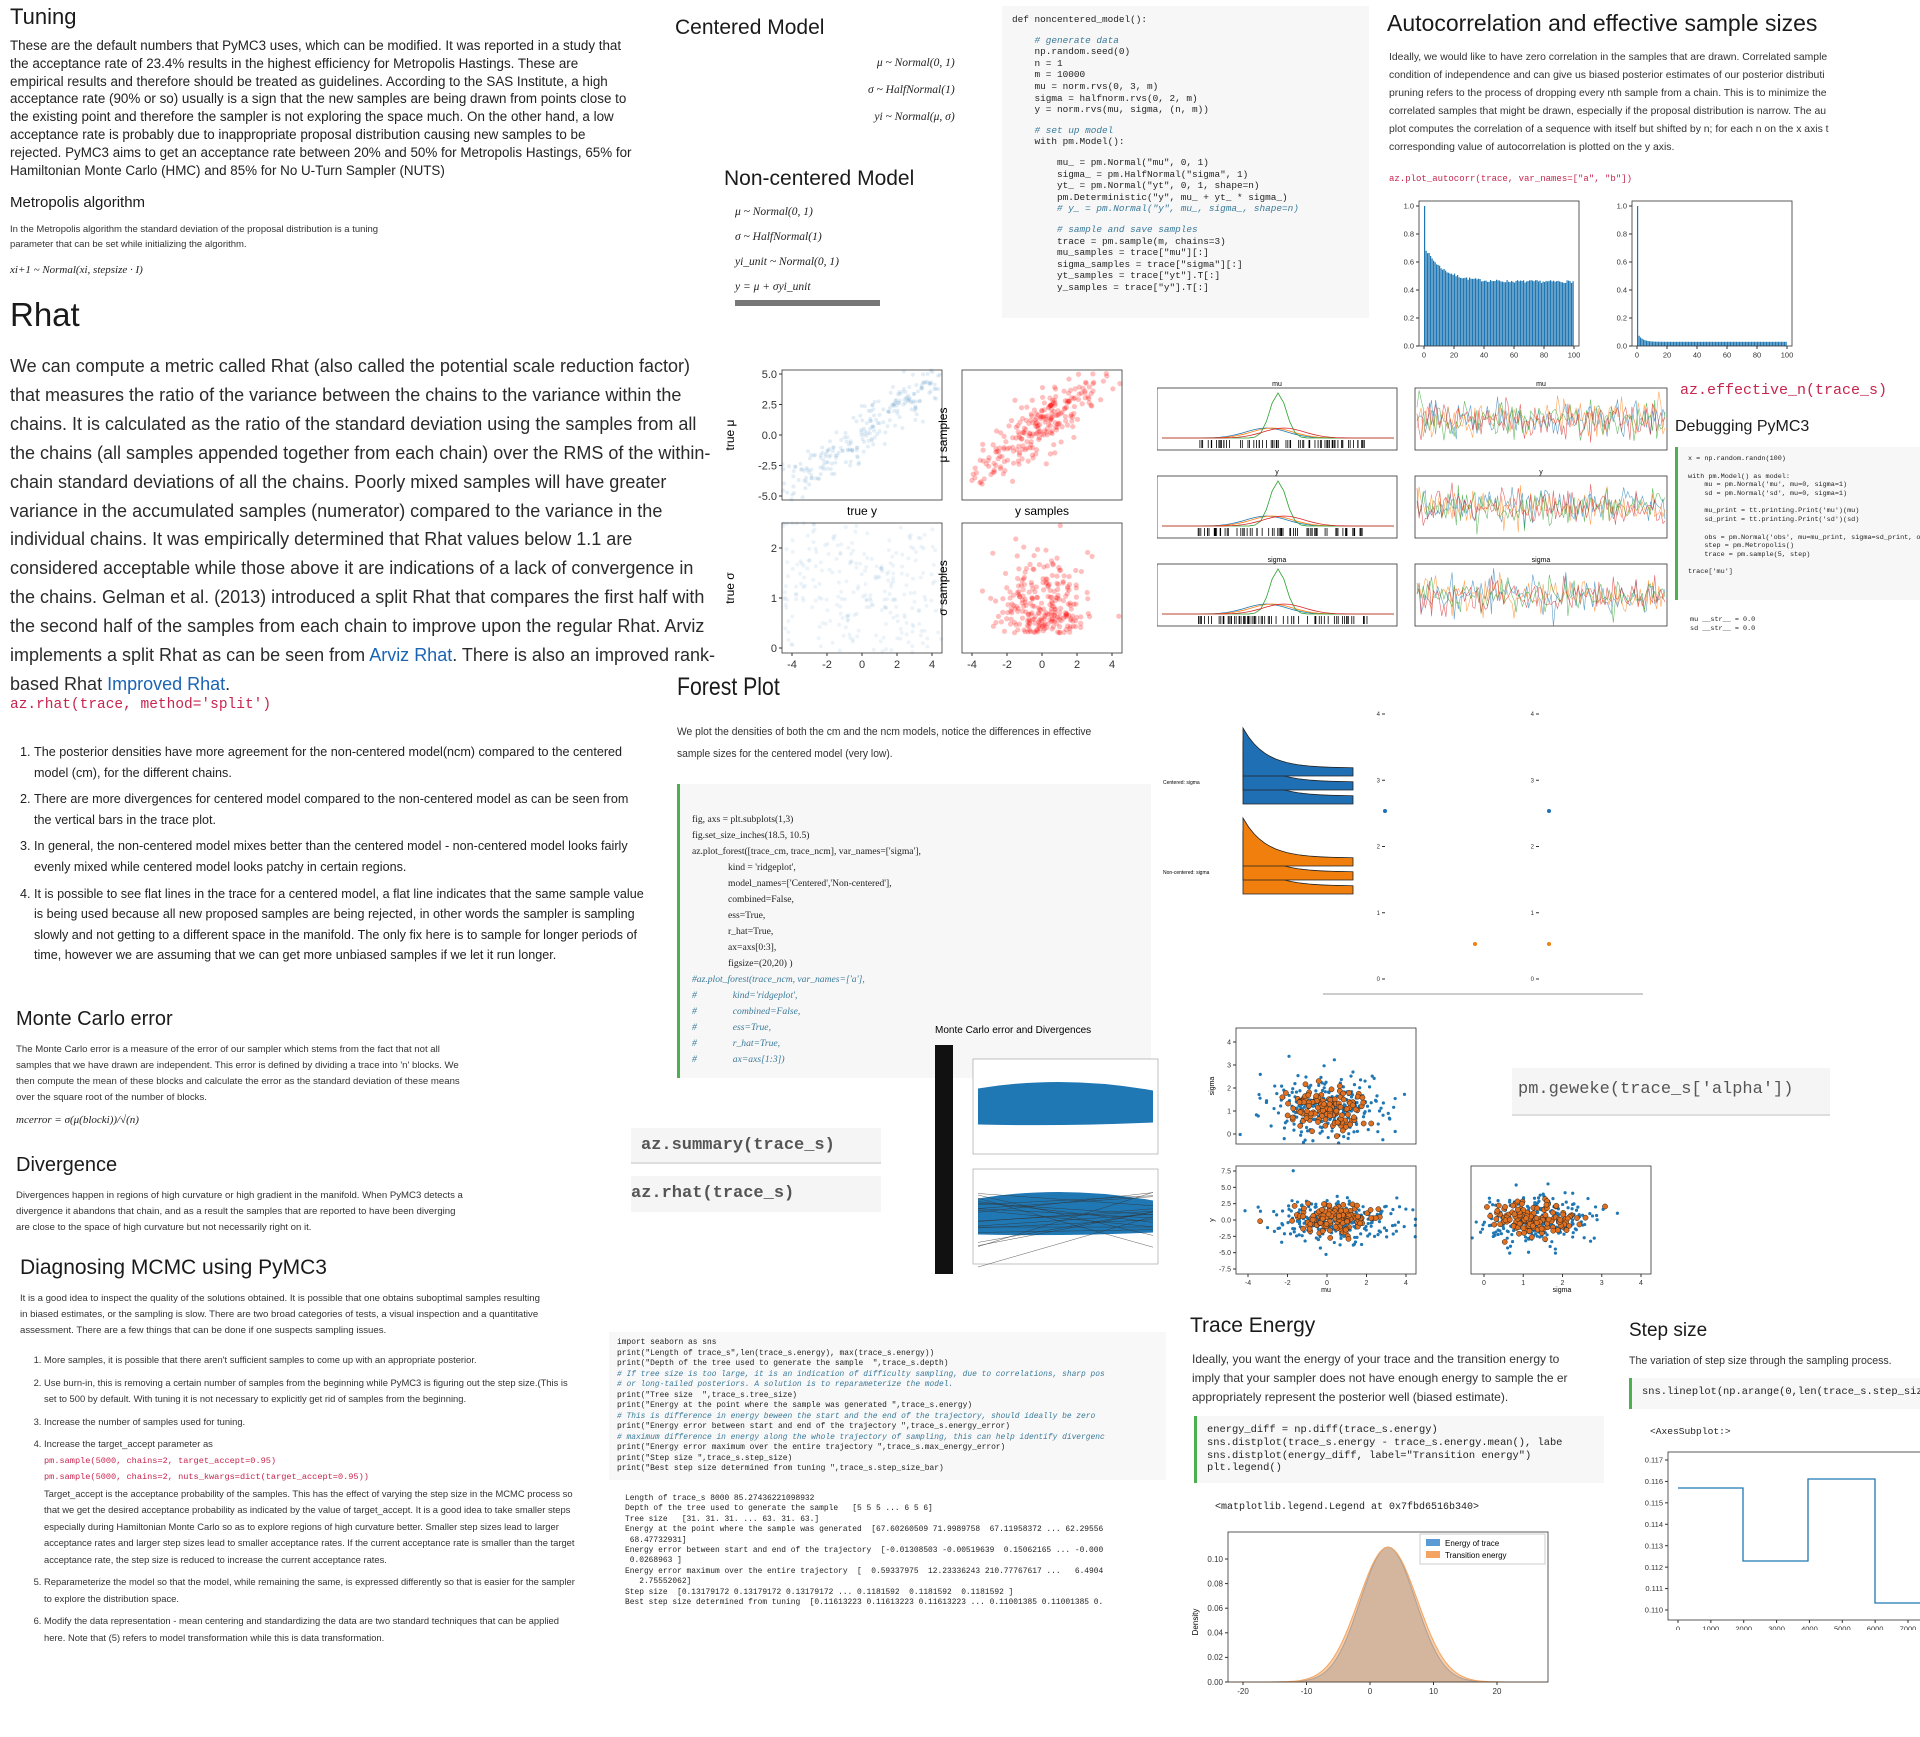  I want to click on step-line, so click(1799, 1541).